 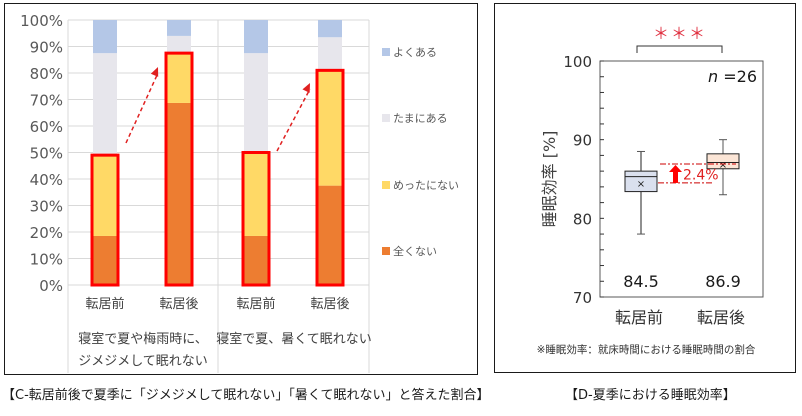 What do you see at coordinates (51, 286) in the screenshot?
I see `y-tick-label: 0%` at bounding box center [51, 286].